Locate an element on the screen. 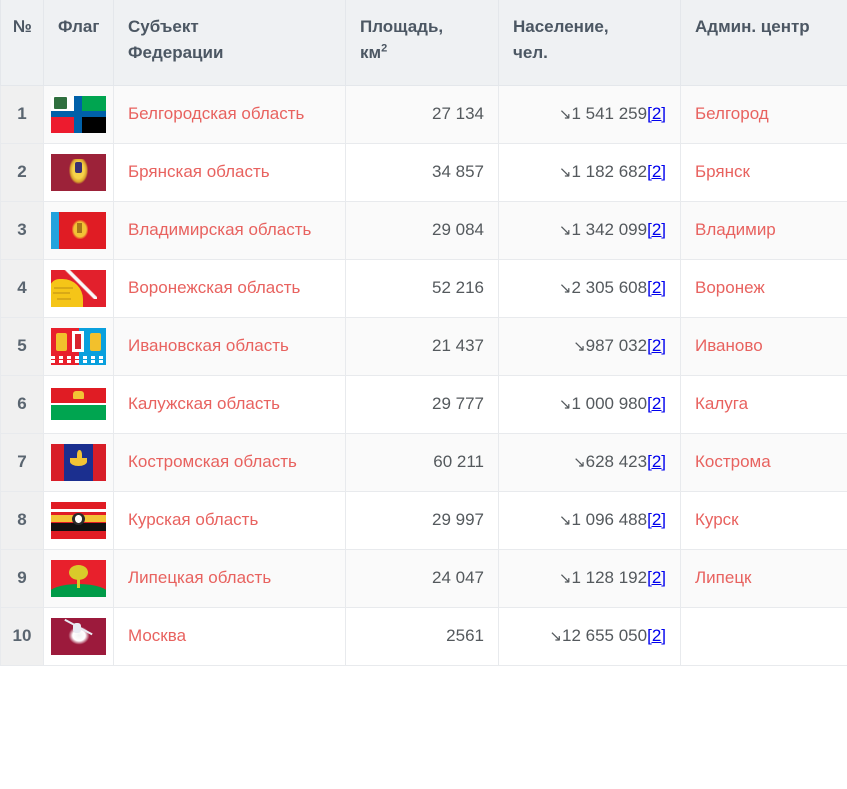  area-value: 29 777 is located at coordinates (422, 404).